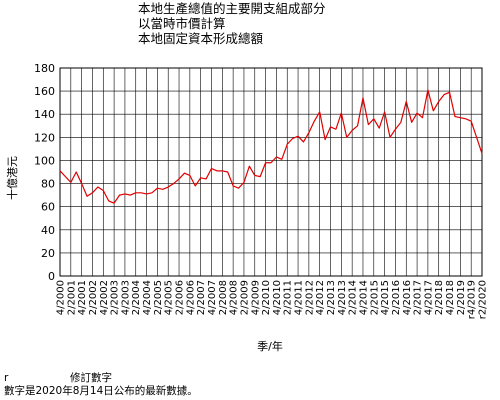 Image resolution: width=500 pixels, height=400 pixels. I want to click on x-tick-label: 4/2009, so click(255, 297).